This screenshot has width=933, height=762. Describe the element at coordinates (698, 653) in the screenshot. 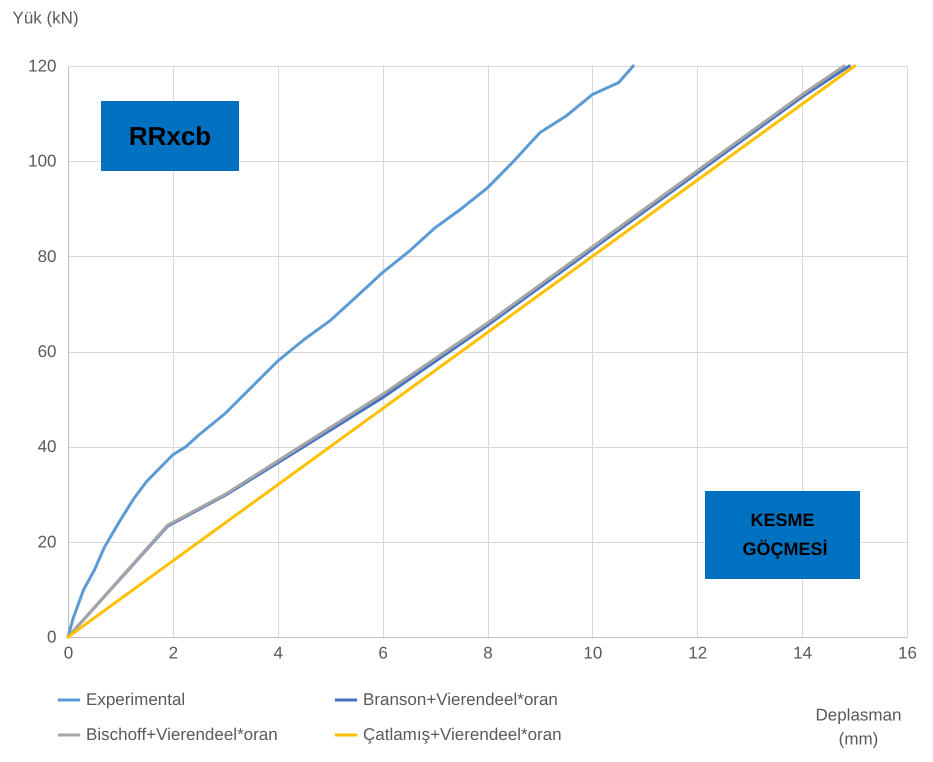

I see `x-tick-label: 12` at that location.